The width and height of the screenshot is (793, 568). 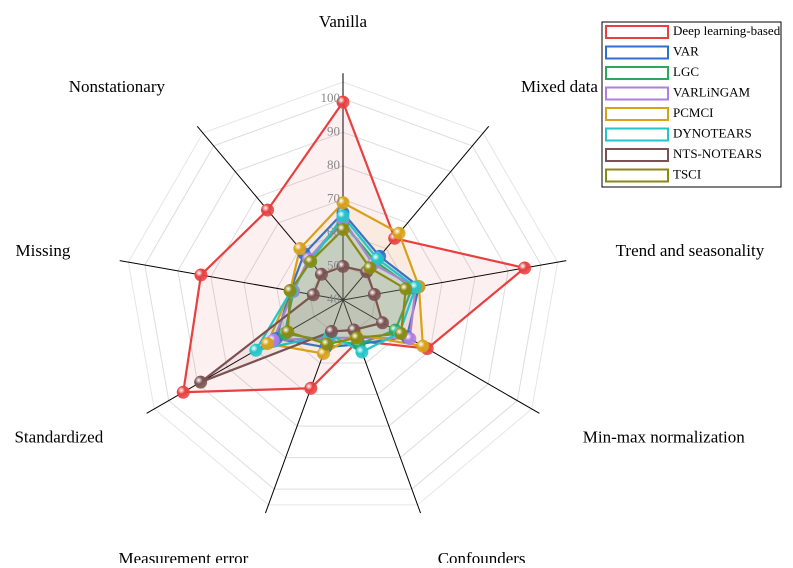 I want to click on legend-label: VARLiNGAM, so click(x=711, y=91).